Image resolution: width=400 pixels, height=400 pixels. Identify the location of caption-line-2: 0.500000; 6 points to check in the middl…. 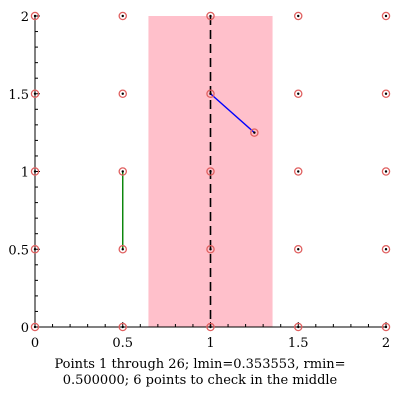
(200, 380).